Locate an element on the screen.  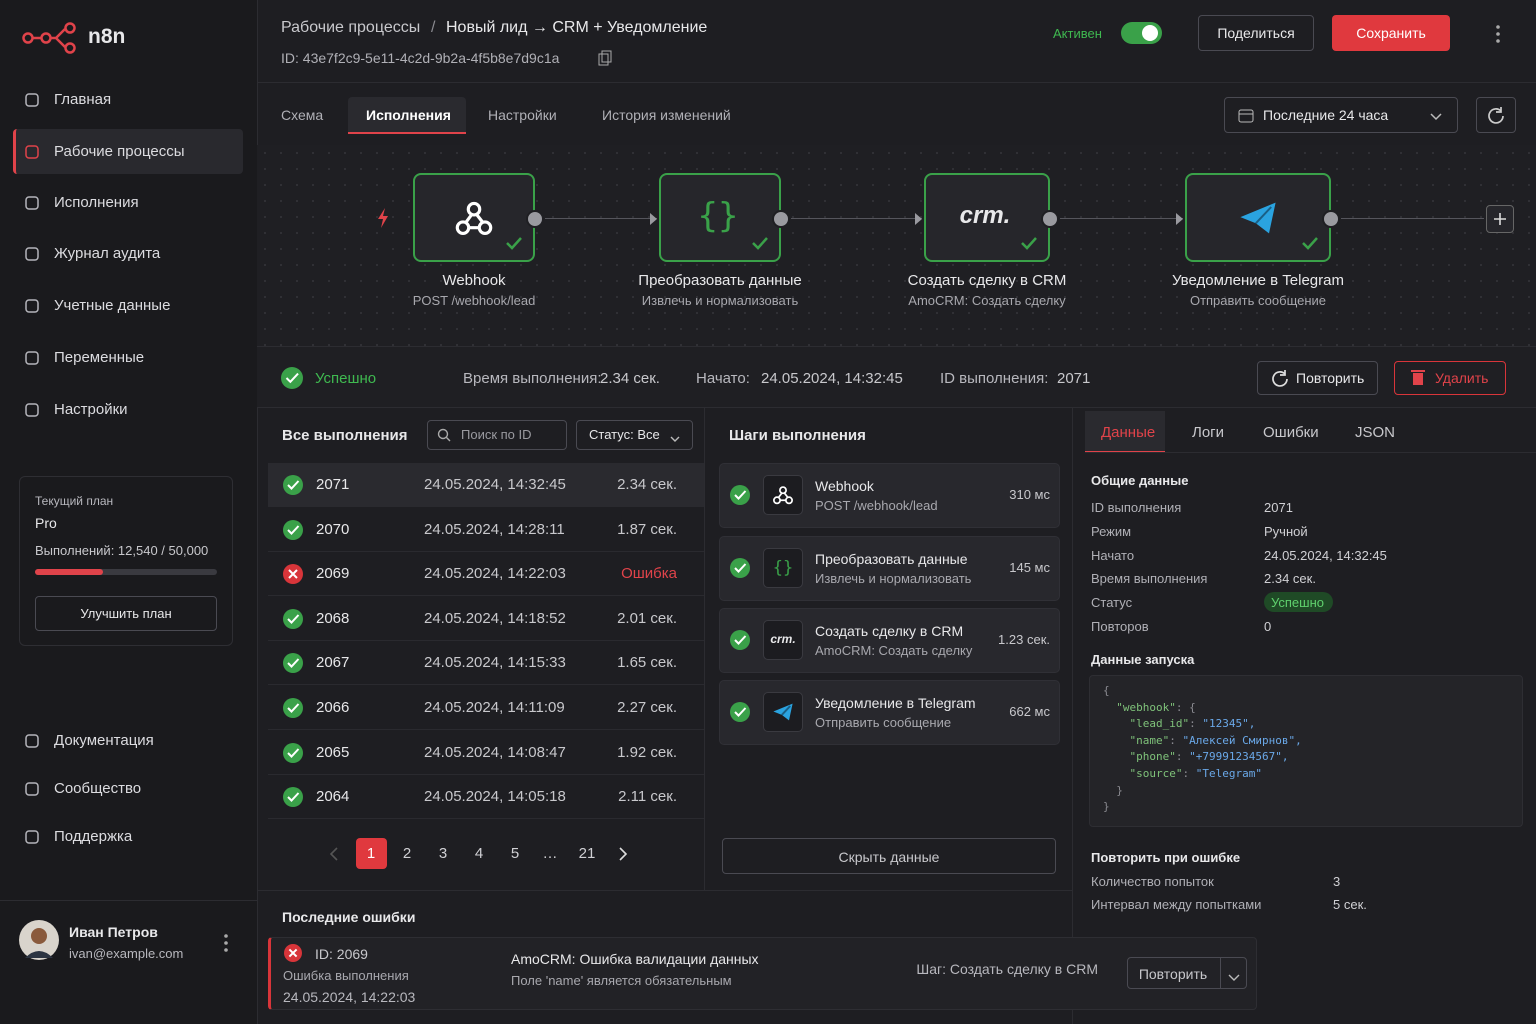
tab: Настройки is located at coordinates (522, 115).